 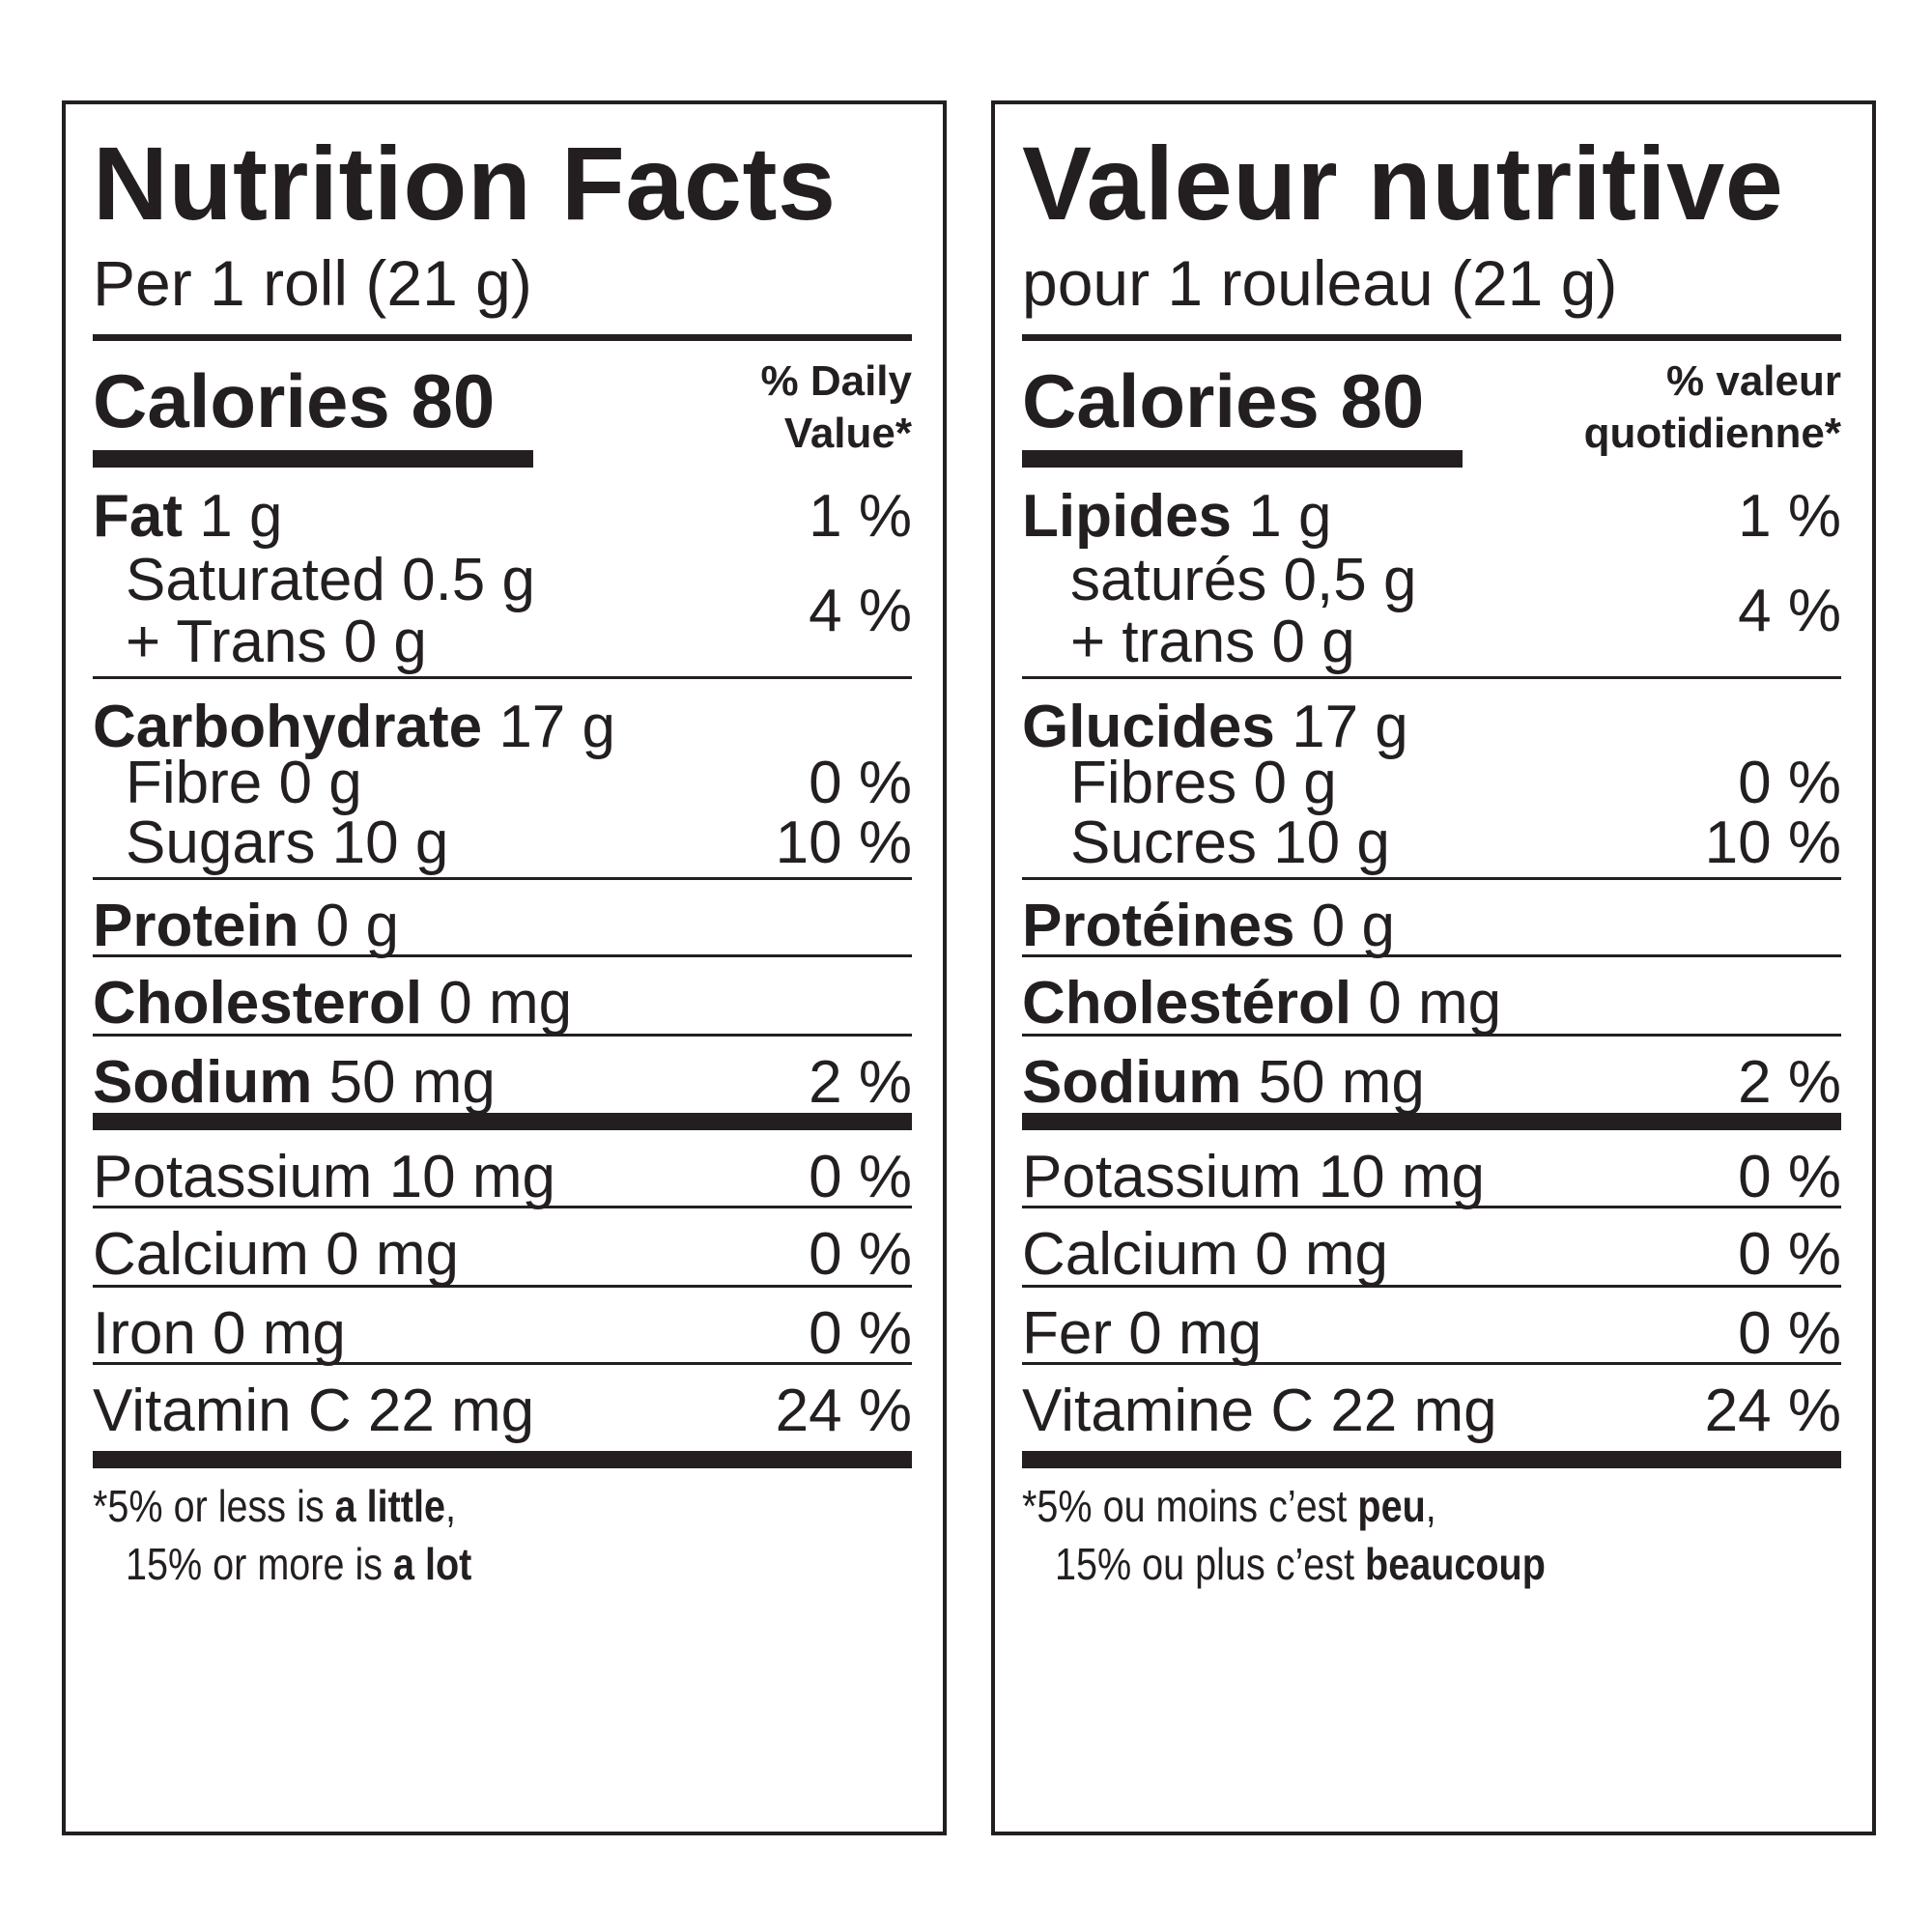 I want to click on carbohydrate-row: Carbohydrate 17 g, so click(x=354, y=727).